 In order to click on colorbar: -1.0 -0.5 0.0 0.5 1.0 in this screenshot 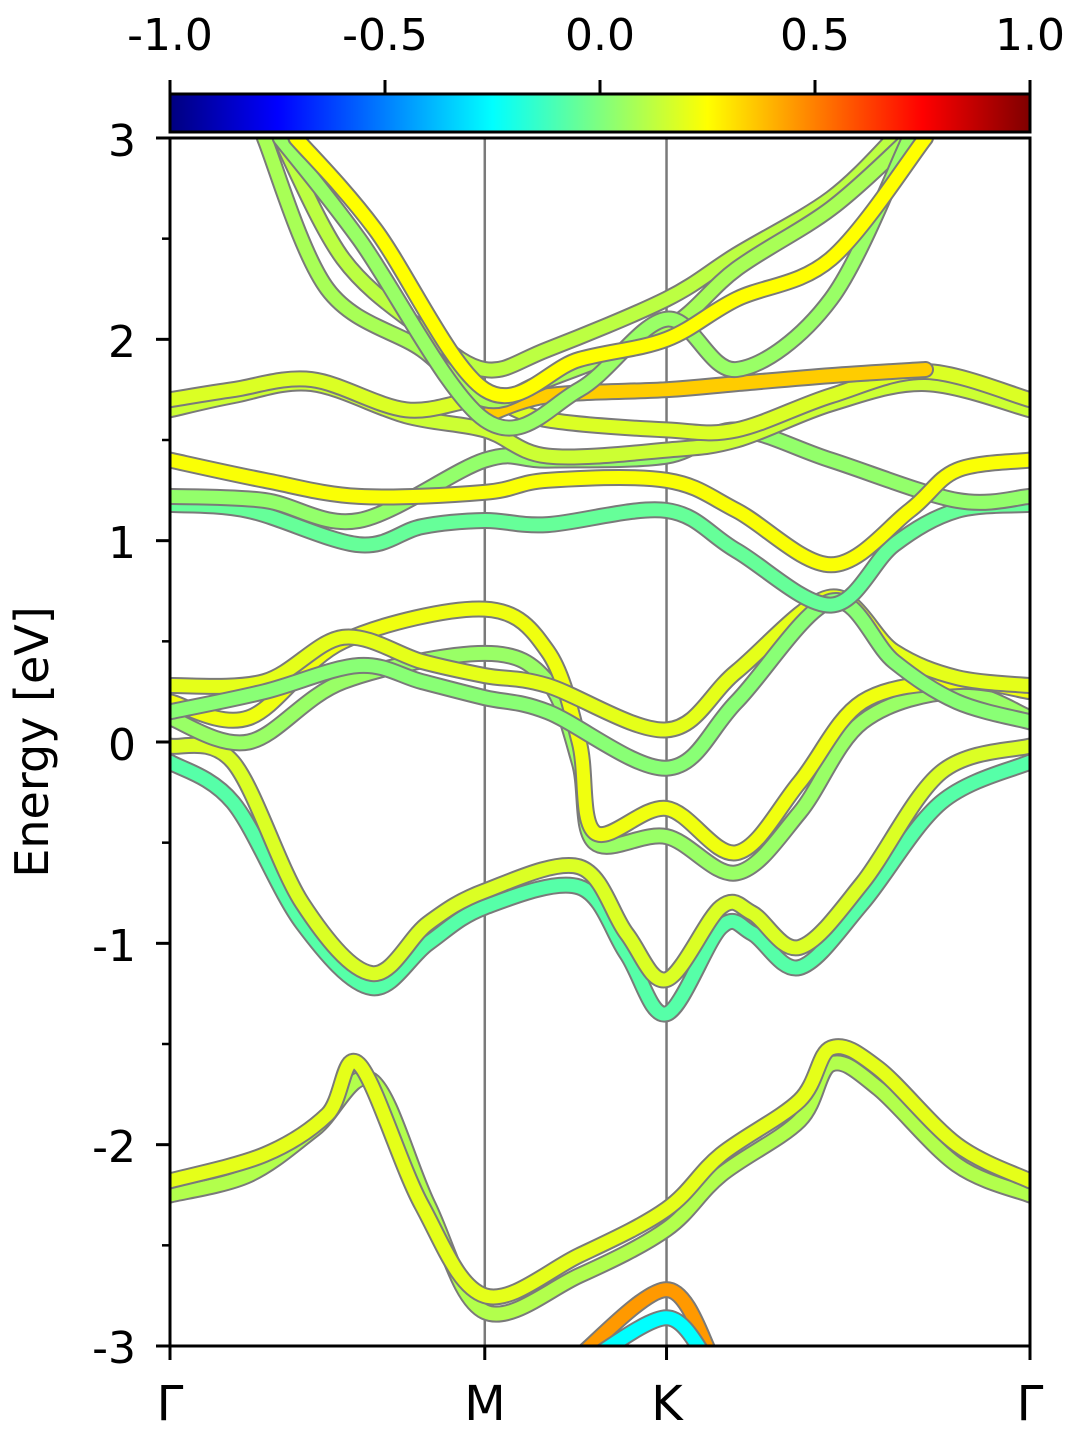, I will do `click(596, 72)`.